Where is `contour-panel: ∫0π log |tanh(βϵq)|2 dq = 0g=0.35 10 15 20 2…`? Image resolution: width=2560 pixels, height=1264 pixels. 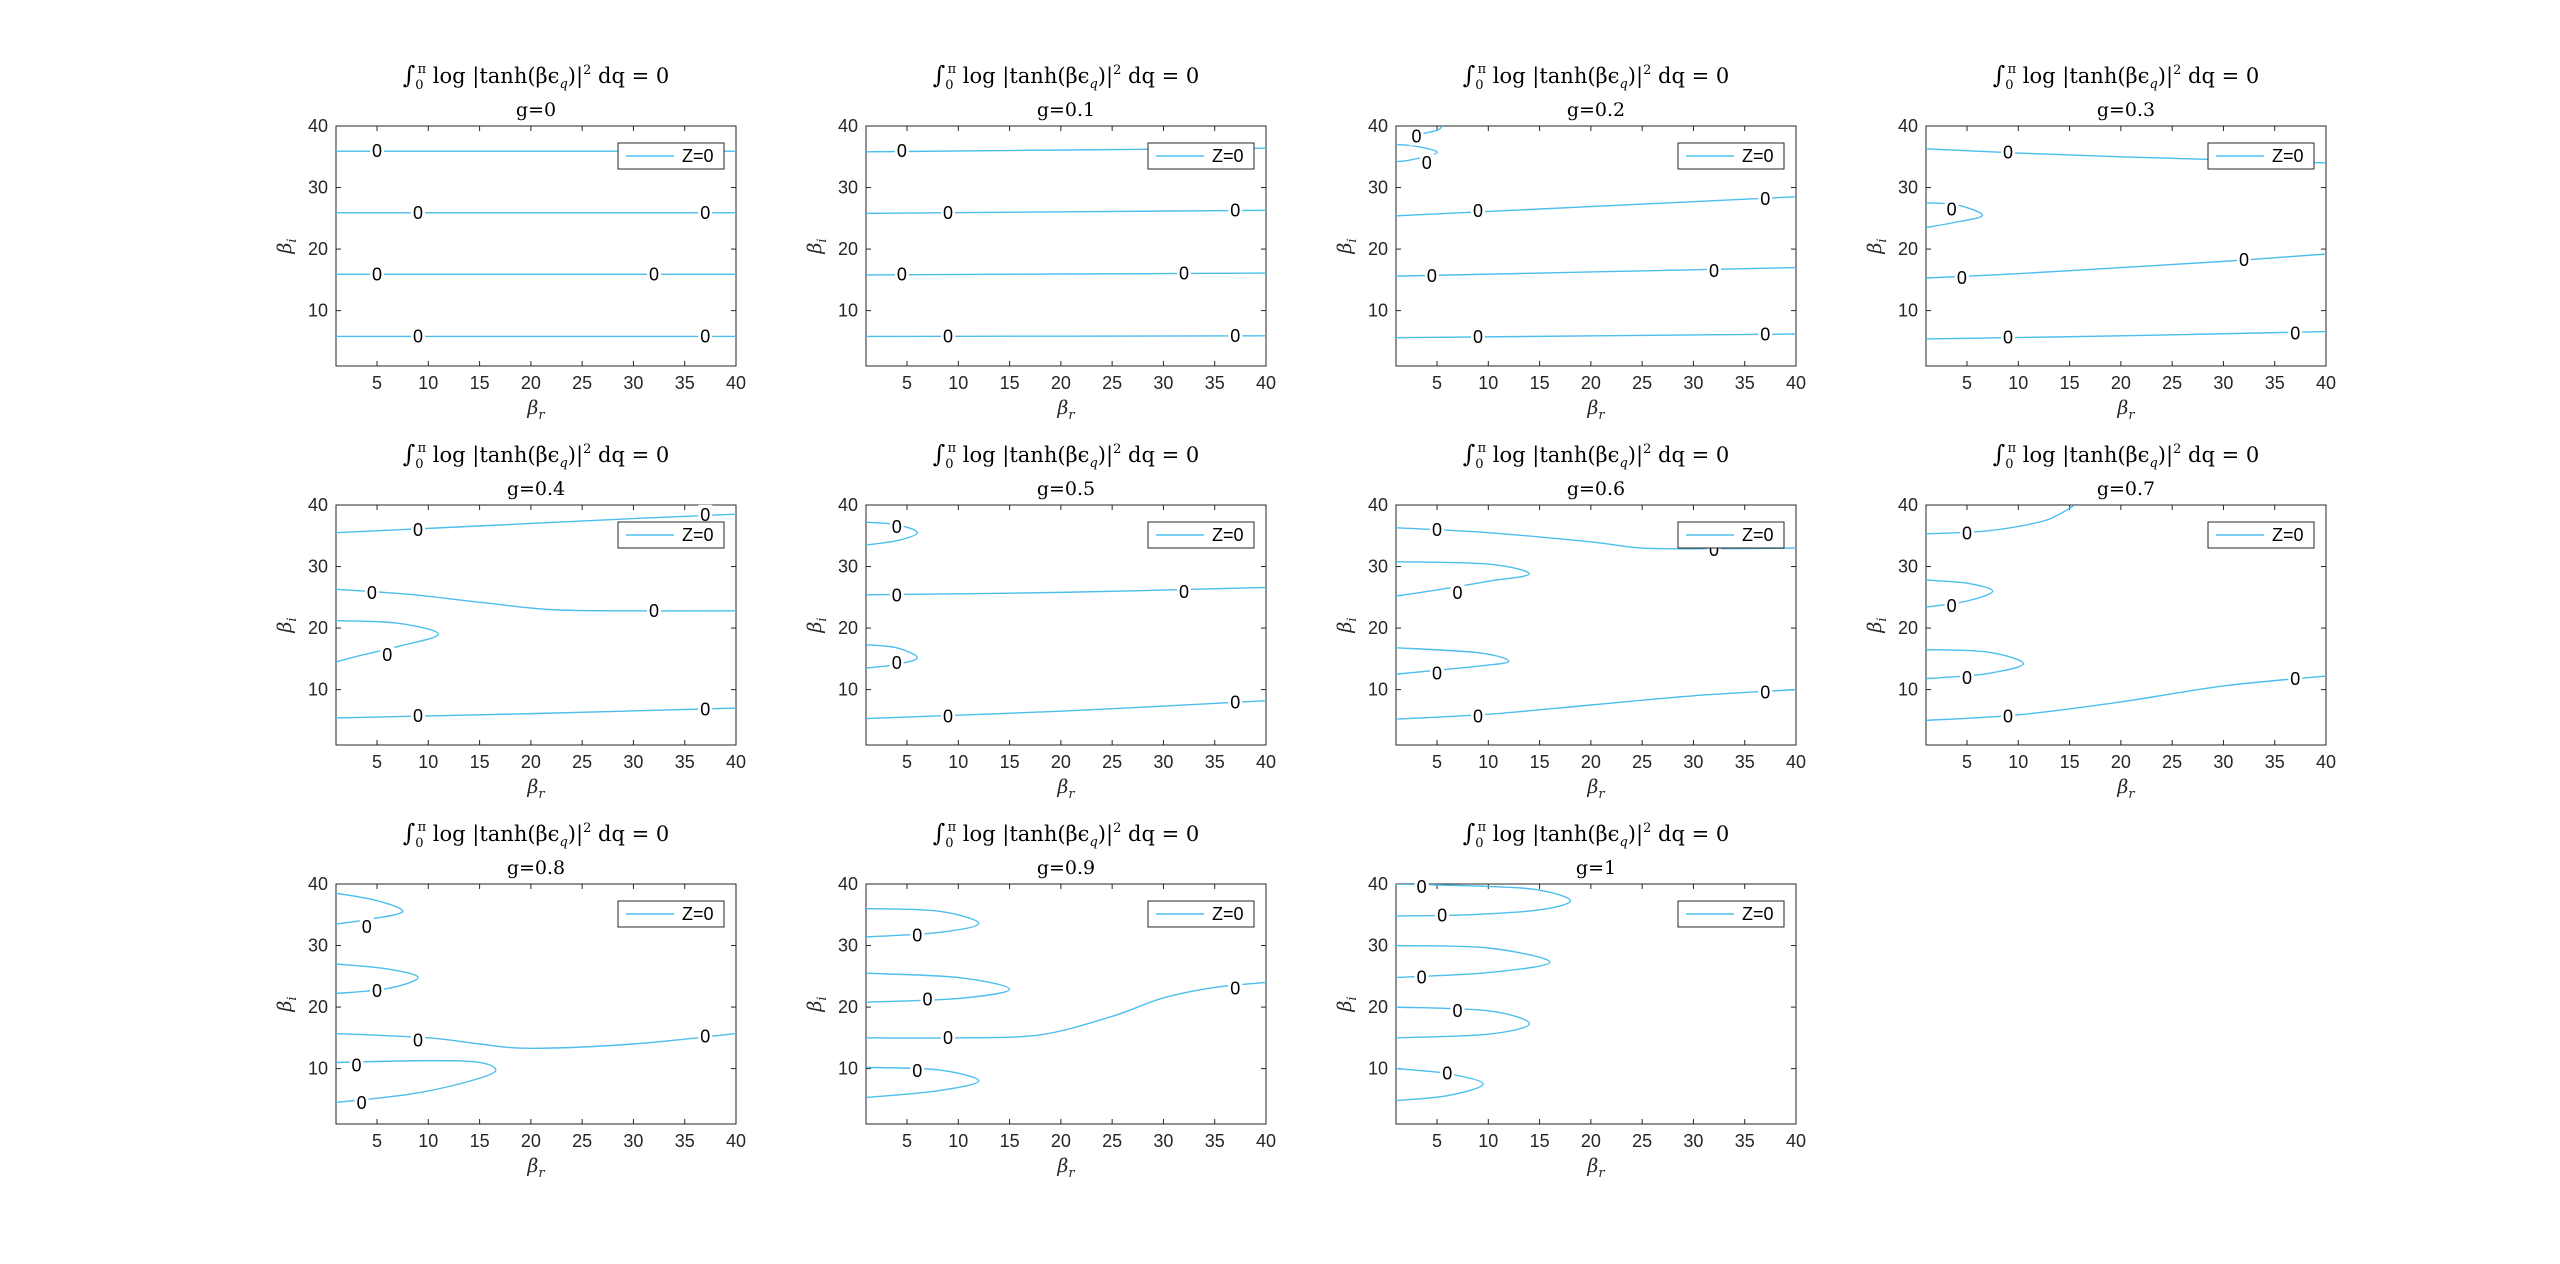
contour-panel: ∫0π log |tanh(βϵq)|2 dq = 0g=0.35 10 15 20 2… is located at coordinates (2100, 242).